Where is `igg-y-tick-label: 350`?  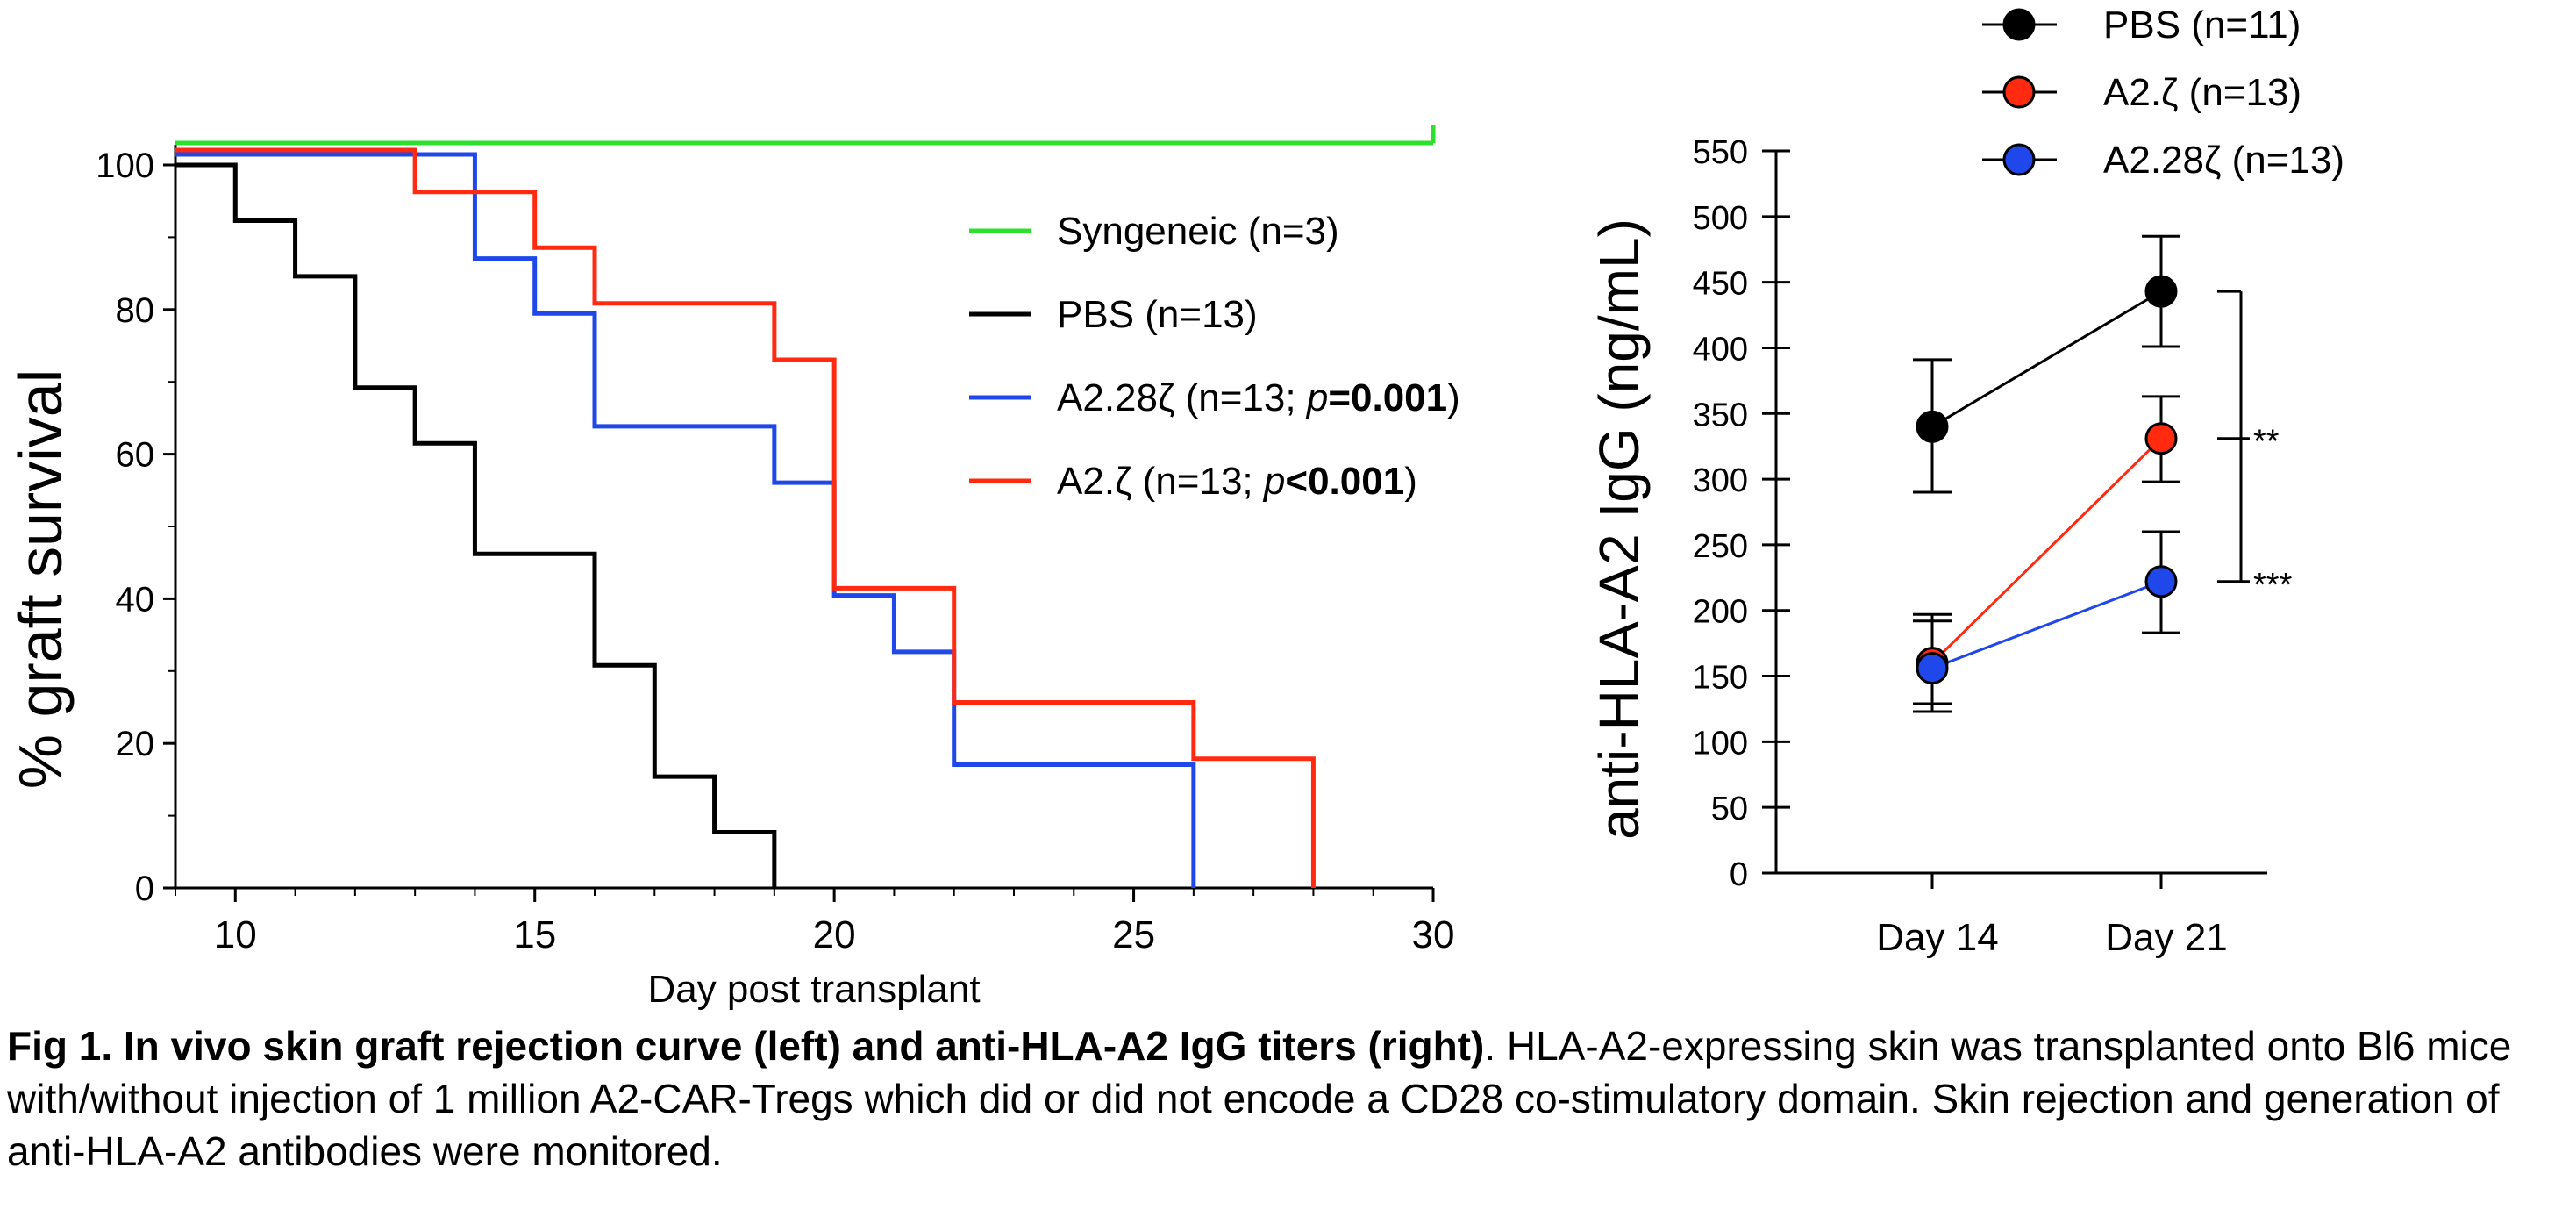
igg-y-tick-label: 350 is located at coordinates (1721, 415).